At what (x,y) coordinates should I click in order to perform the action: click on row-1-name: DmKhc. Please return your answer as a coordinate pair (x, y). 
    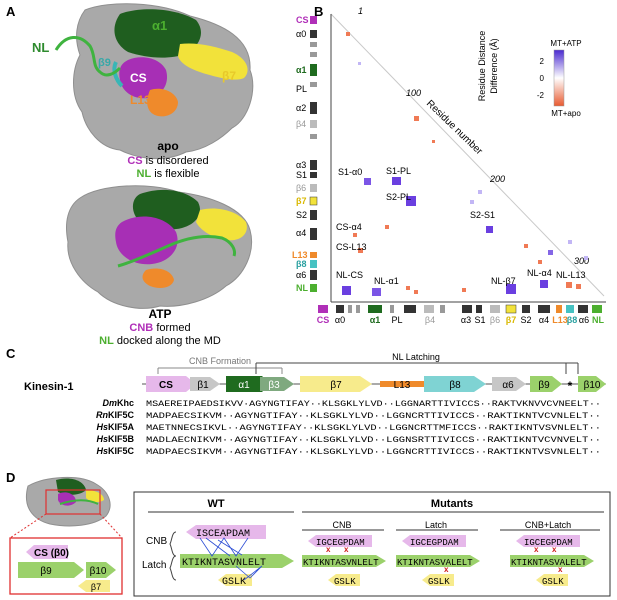
    Looking at the image, I should click on (118, 403).